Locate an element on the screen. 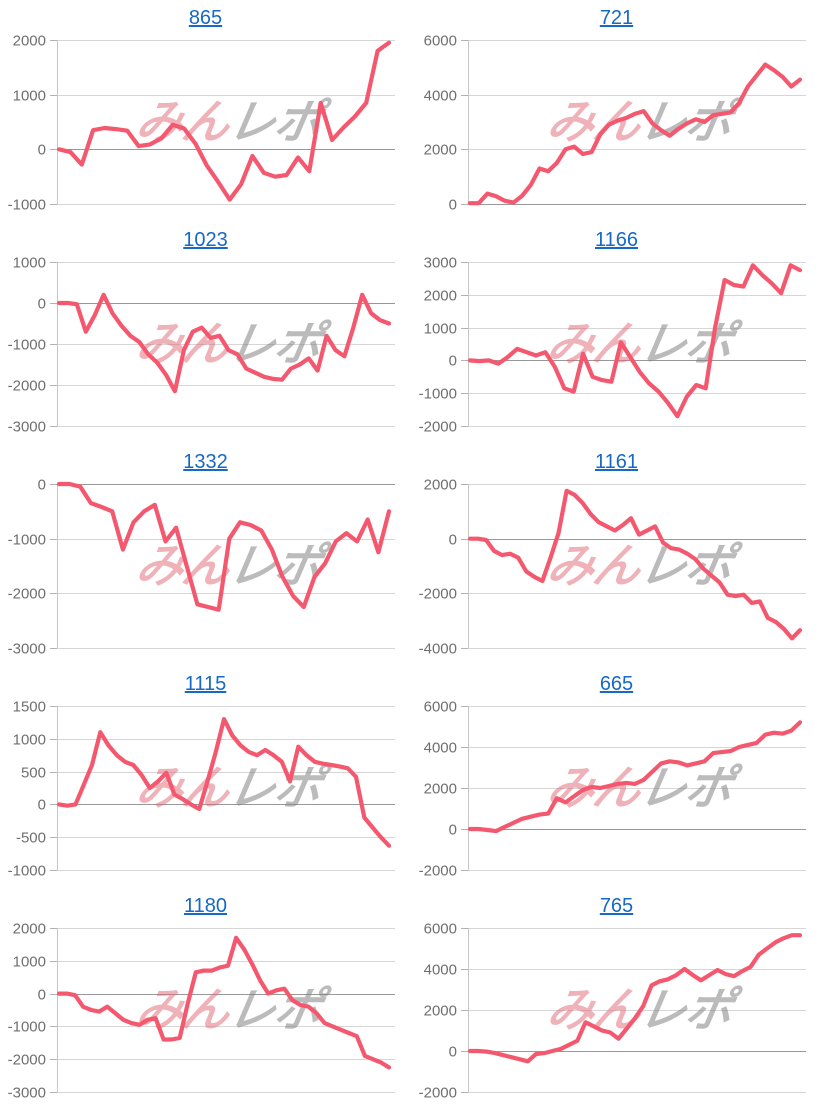  chart-title-link: 721 is located at coordinates (616, 18).